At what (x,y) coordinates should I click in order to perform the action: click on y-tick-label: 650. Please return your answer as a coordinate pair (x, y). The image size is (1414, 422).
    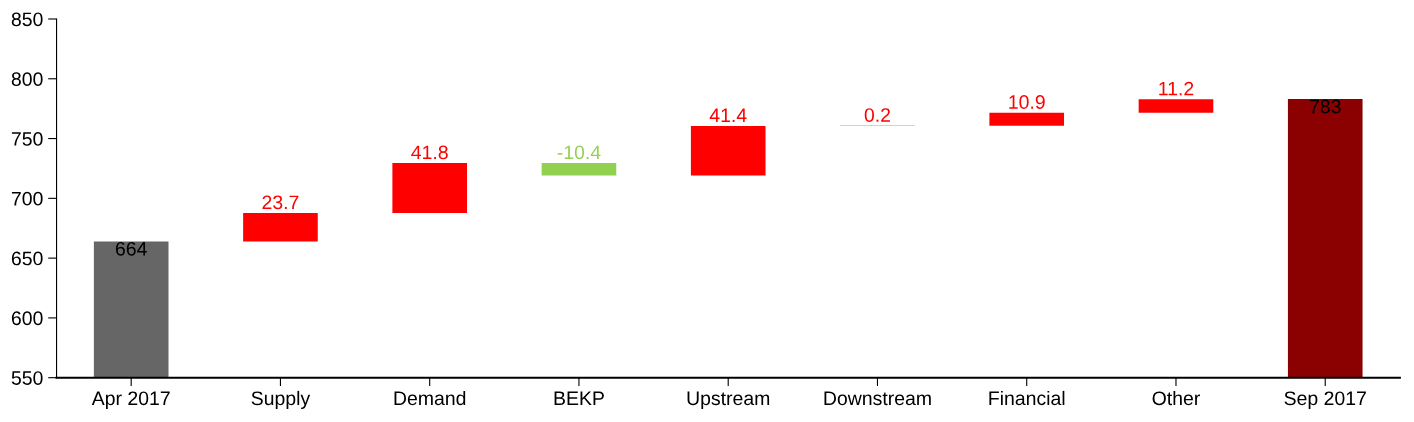
    Looking at the image, I should click on (27, 258).